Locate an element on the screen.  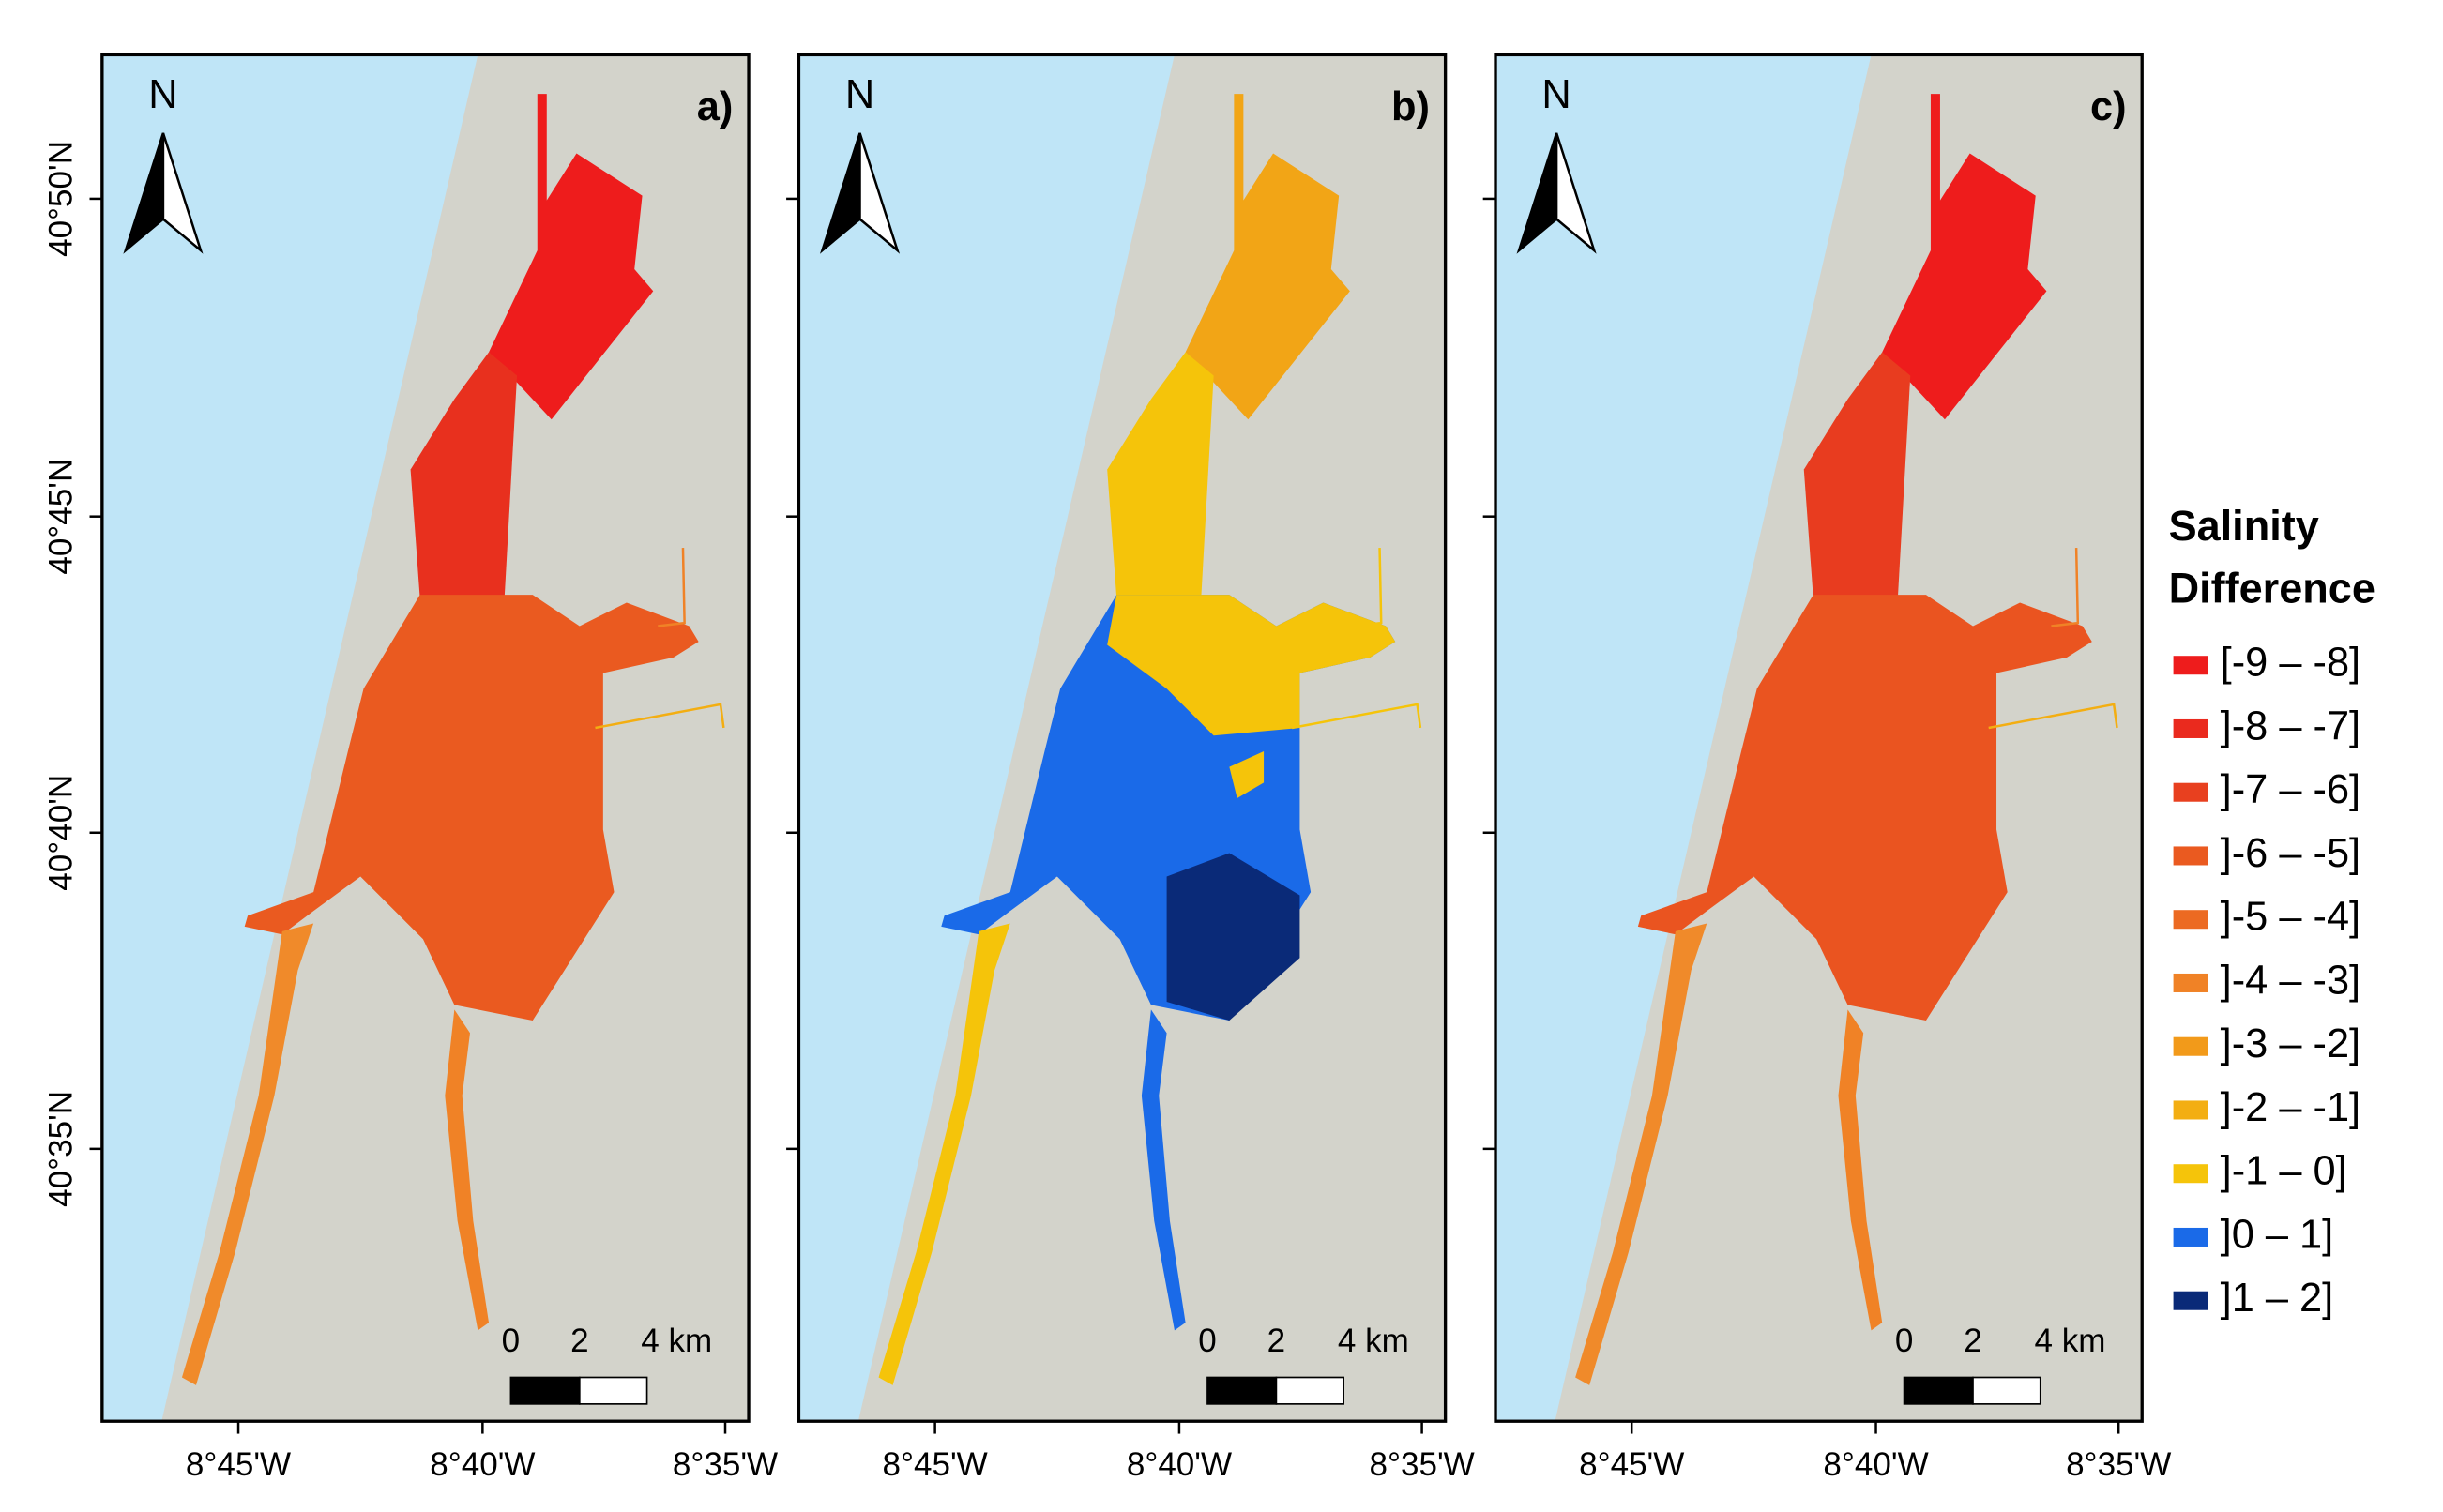
legend-title: Difference is located at coordinates (2272, 588).